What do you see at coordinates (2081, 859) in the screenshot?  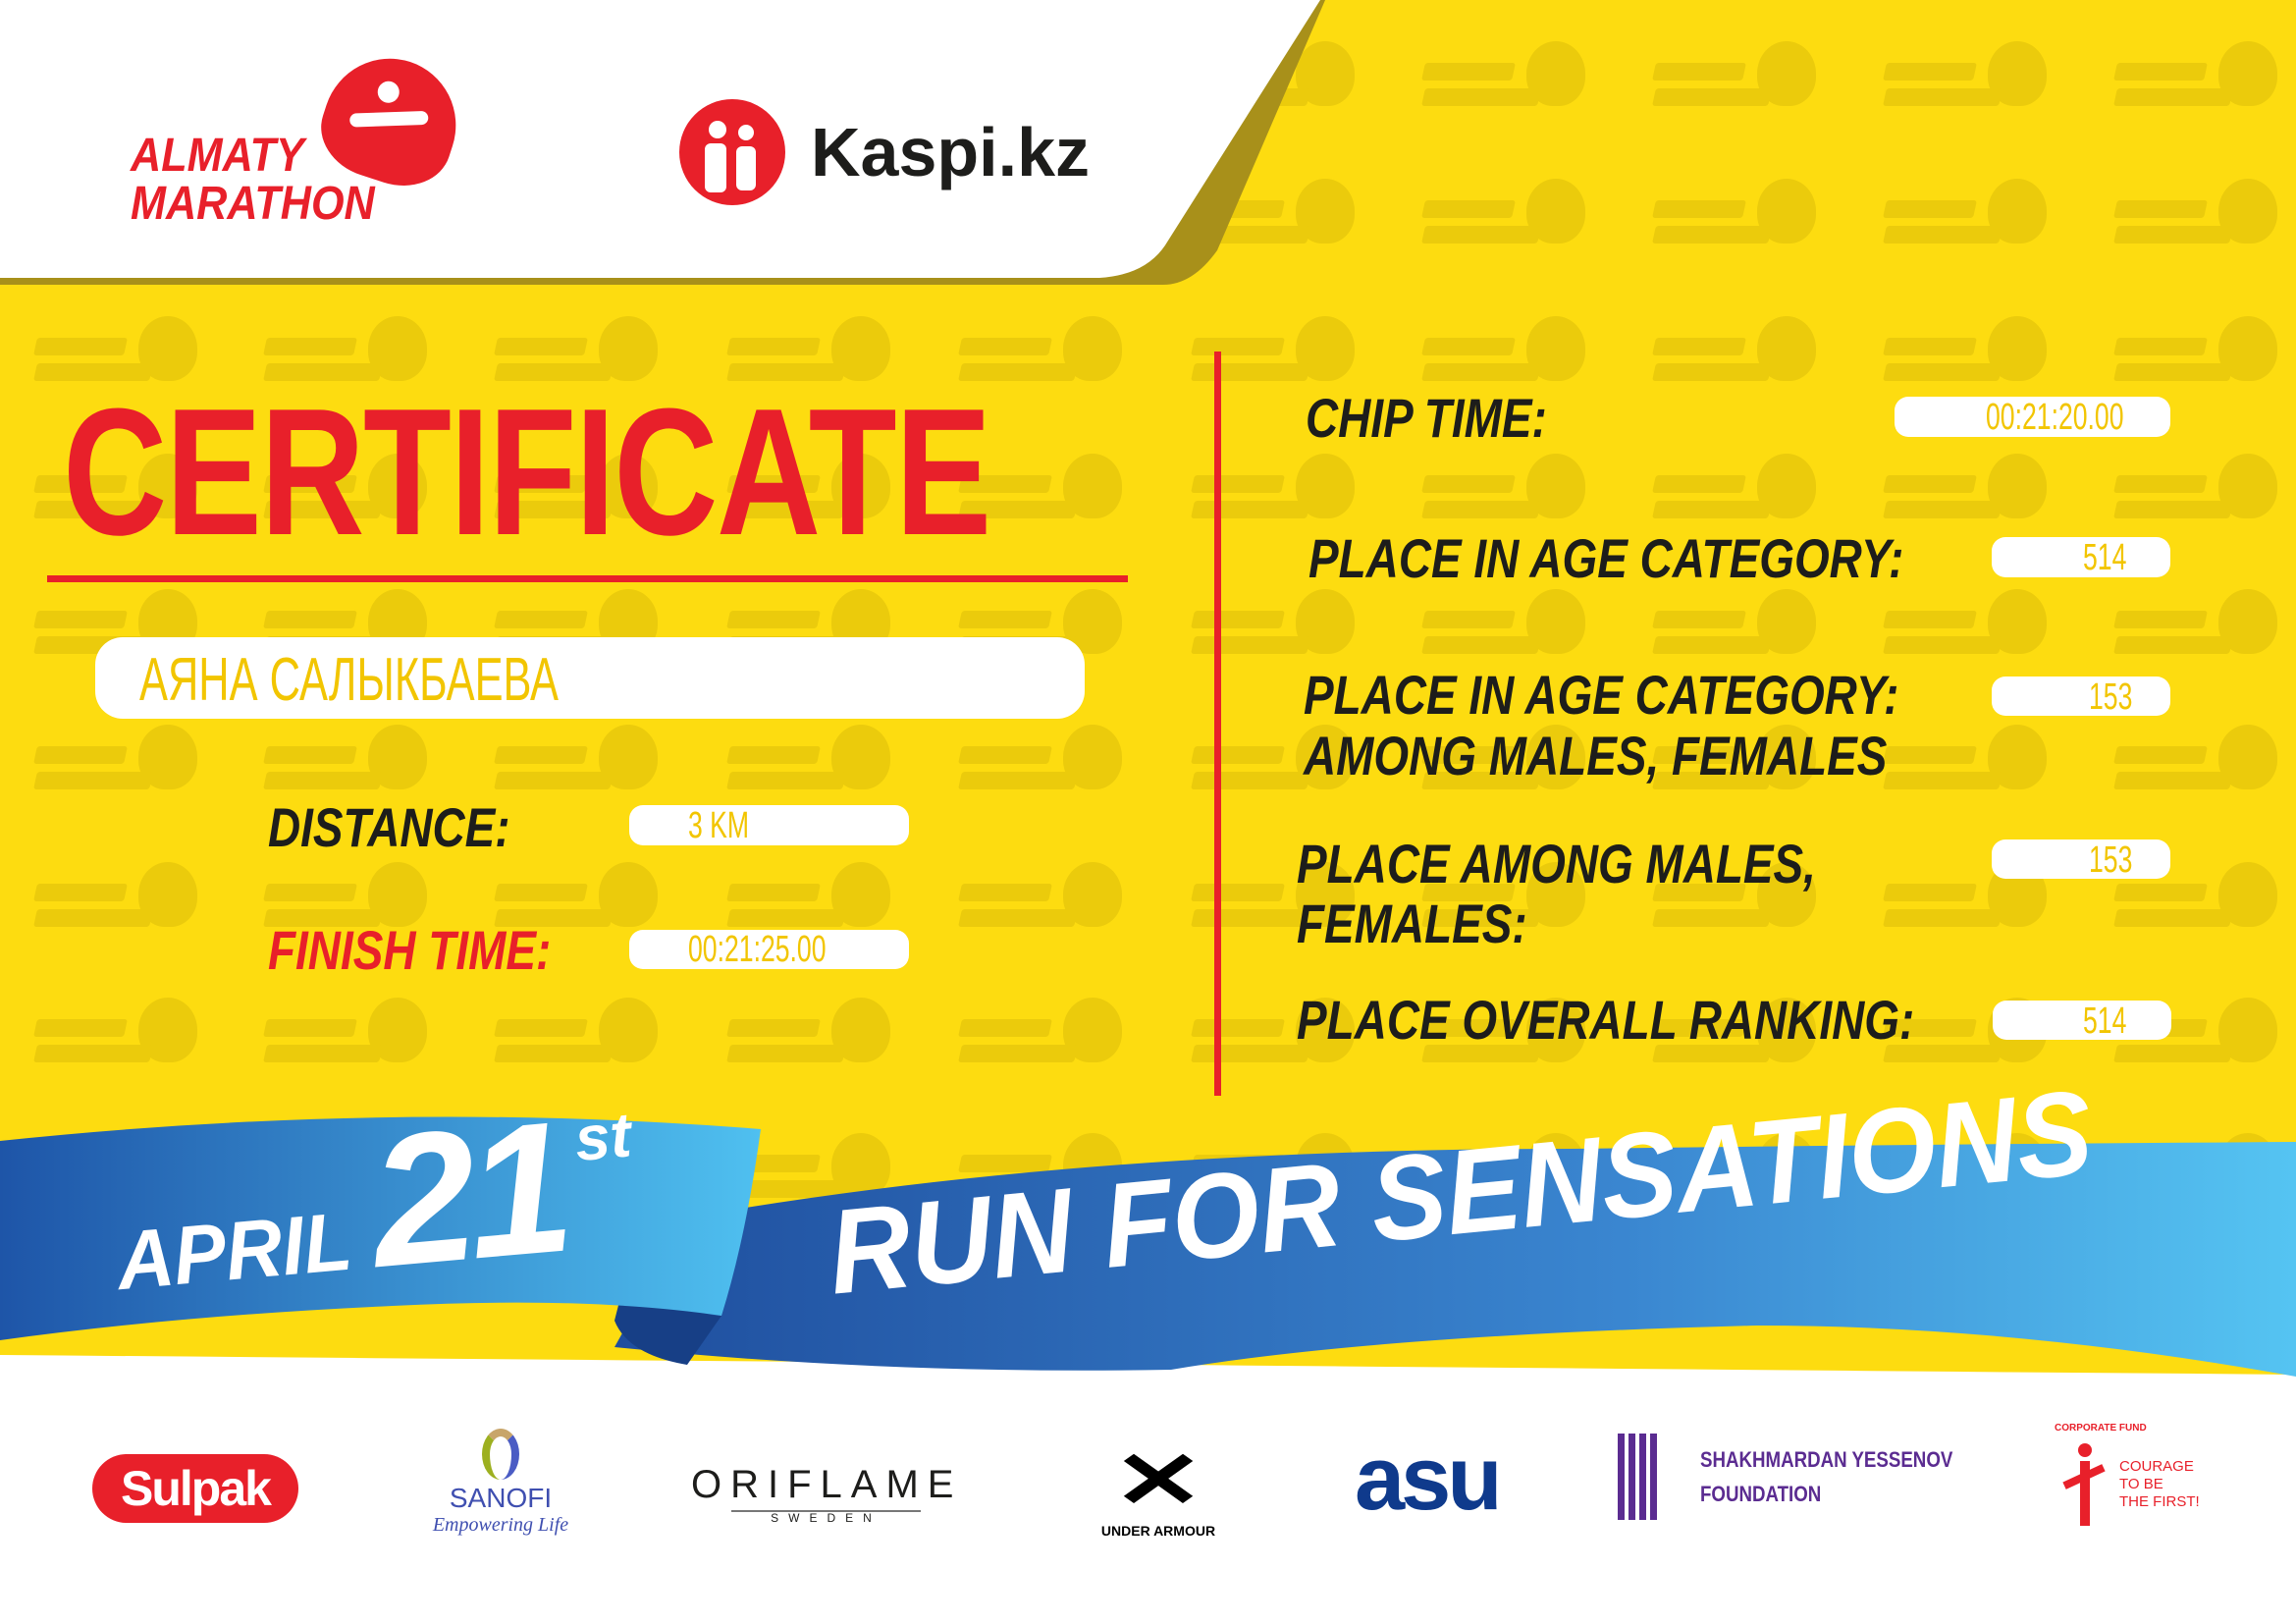 I see `gender-place-box` at bounding box center [2081, 859].